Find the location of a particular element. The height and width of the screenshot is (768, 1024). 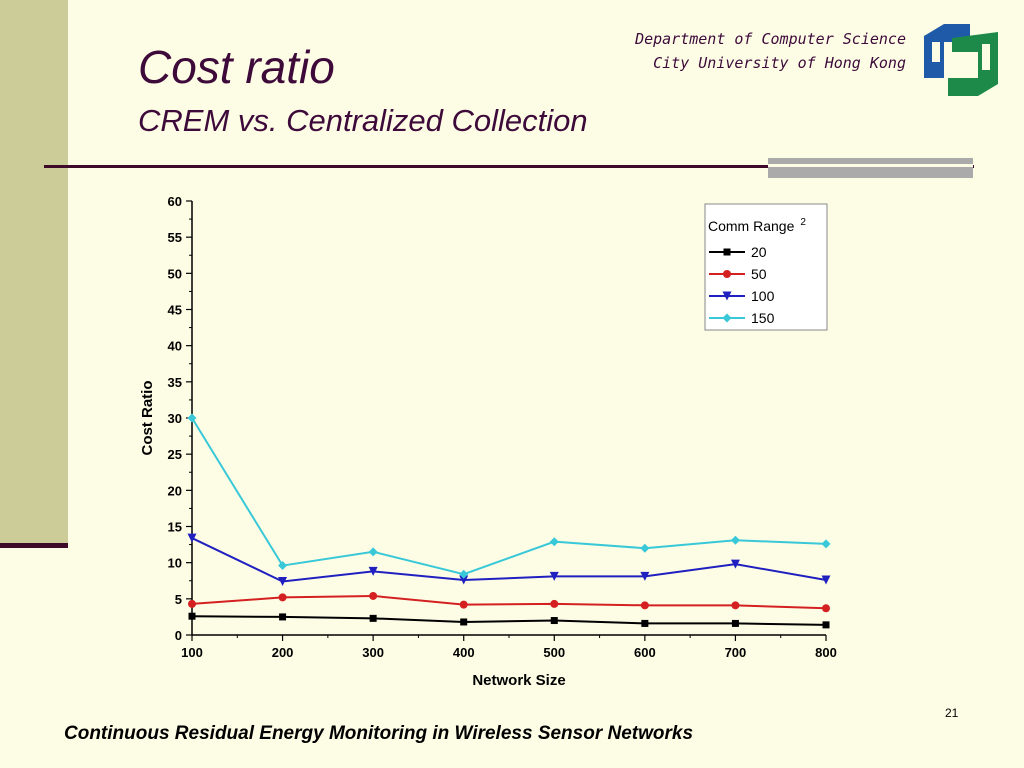

sidebar-decoration is located at coordinates (34, 272).